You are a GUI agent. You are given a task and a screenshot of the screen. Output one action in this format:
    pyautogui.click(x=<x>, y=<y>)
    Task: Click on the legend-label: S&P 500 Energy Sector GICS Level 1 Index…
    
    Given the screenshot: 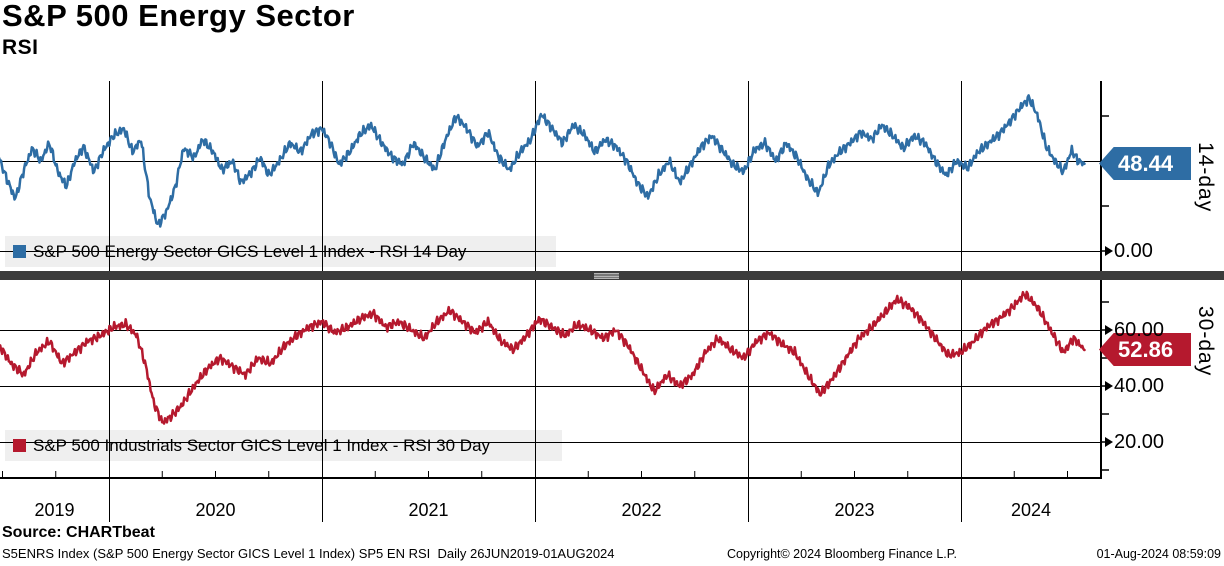 What is the action you would take?
    pyautogui.click(x=250, y=251)
    